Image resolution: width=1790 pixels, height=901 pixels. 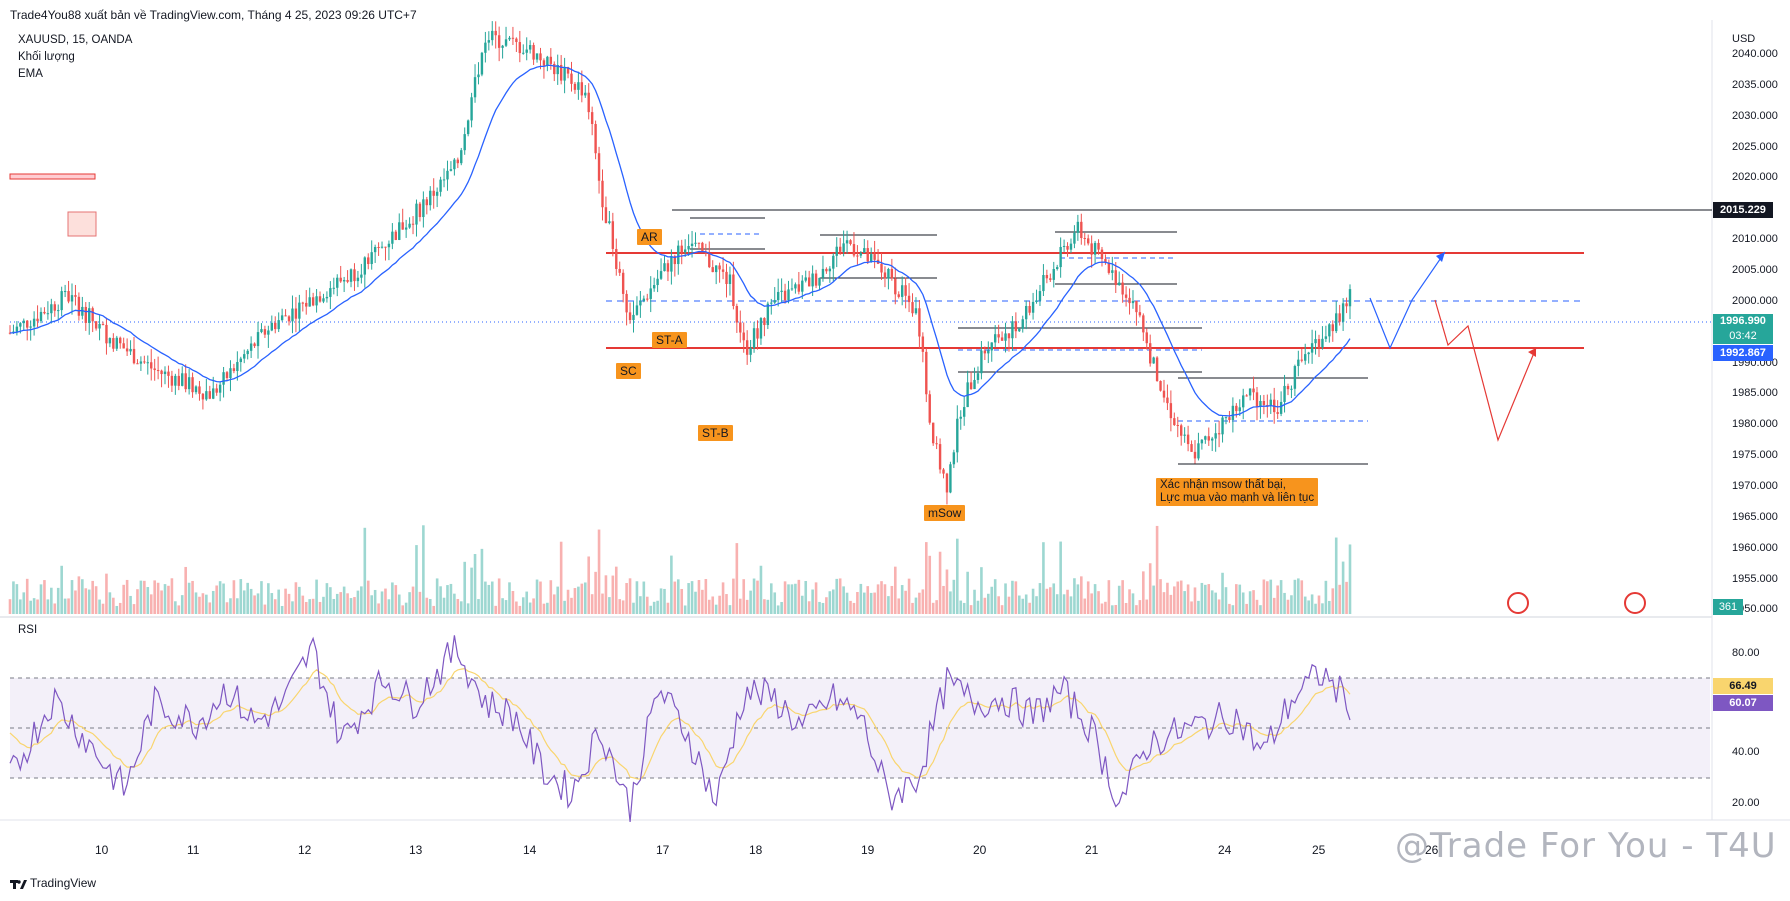 What do you see at coordinates (46, 57) in the screenshot?
I see `volume-legend: Khối lượng` at bounding box center [46, 57].